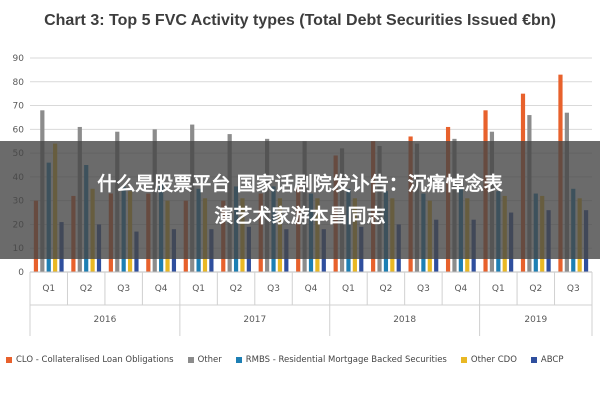  I want to click on legend-item: CLO - Collateralised Loan Obligations, so click(90, 360).